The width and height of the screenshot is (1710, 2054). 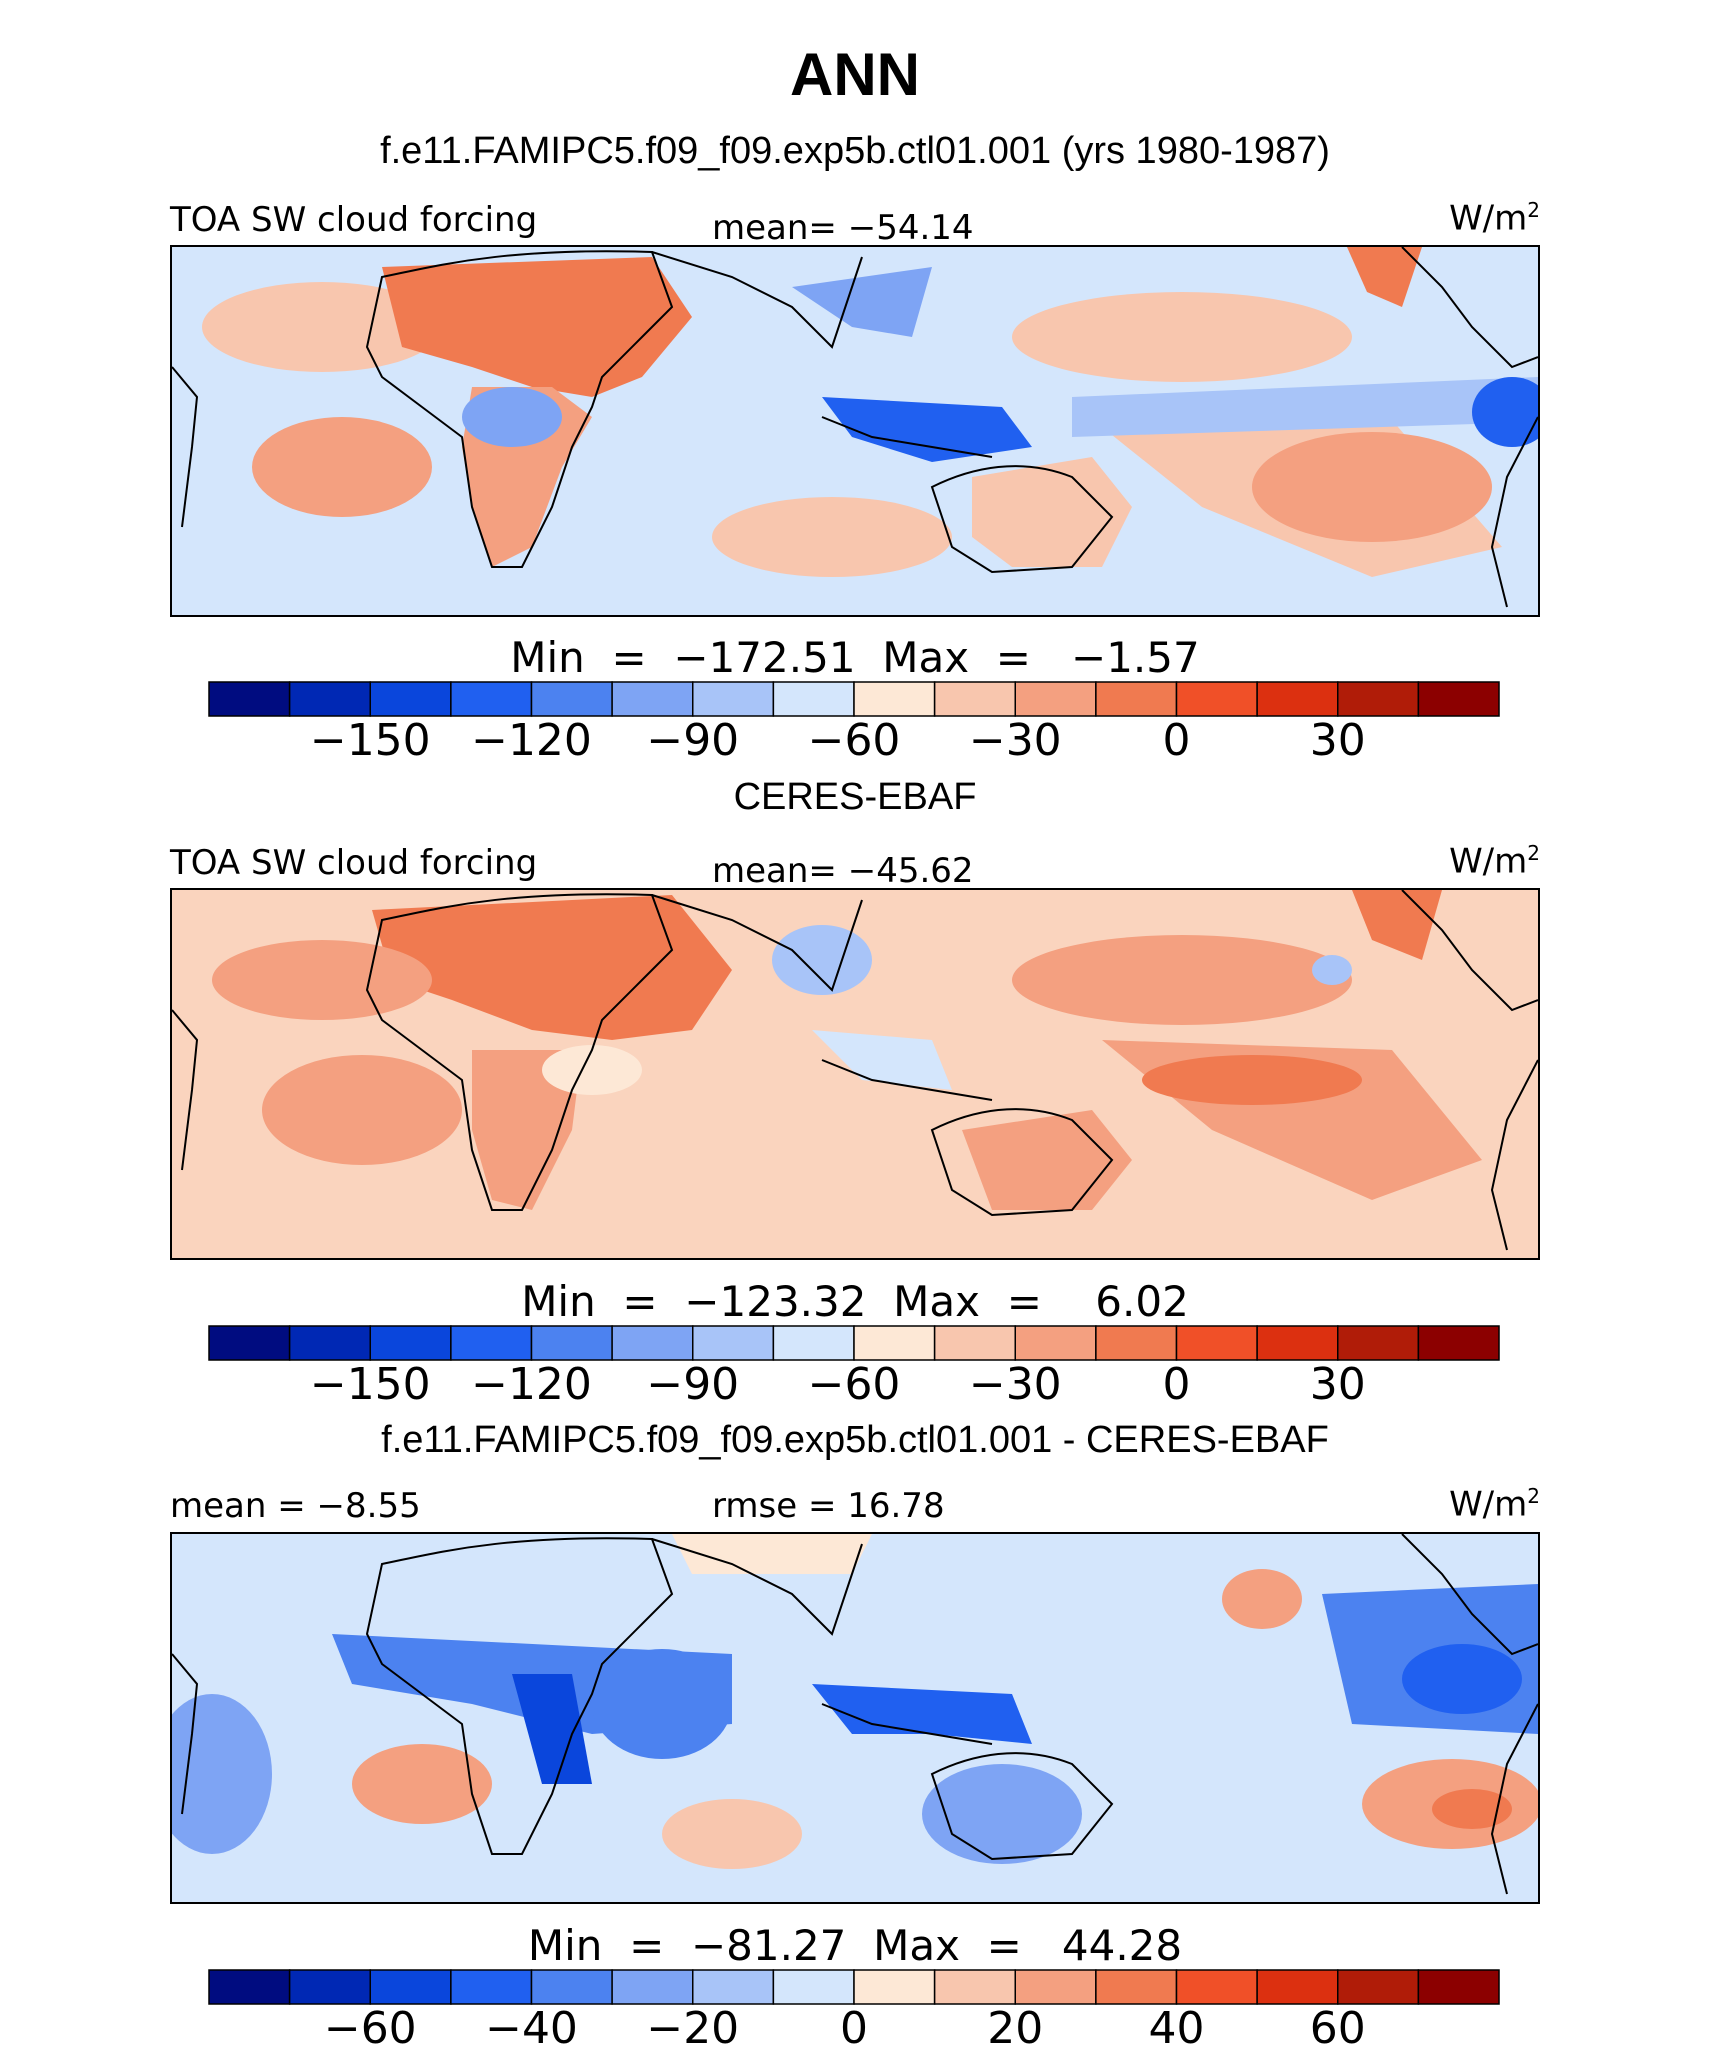 I want to click on panel2-tick-label: −90, so click(x=693, y=1384).